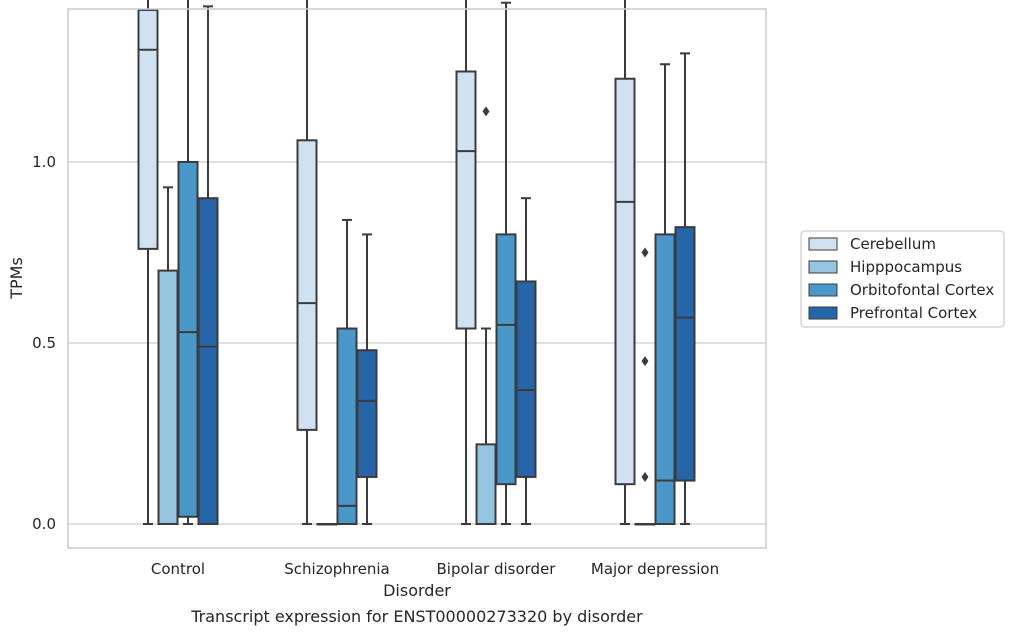 This screenshot has height=634, width=1014. Describe the element at coordinates (913, 313) in the screenshot. I see `legend-label: Prefrontal Cortex` at that location.